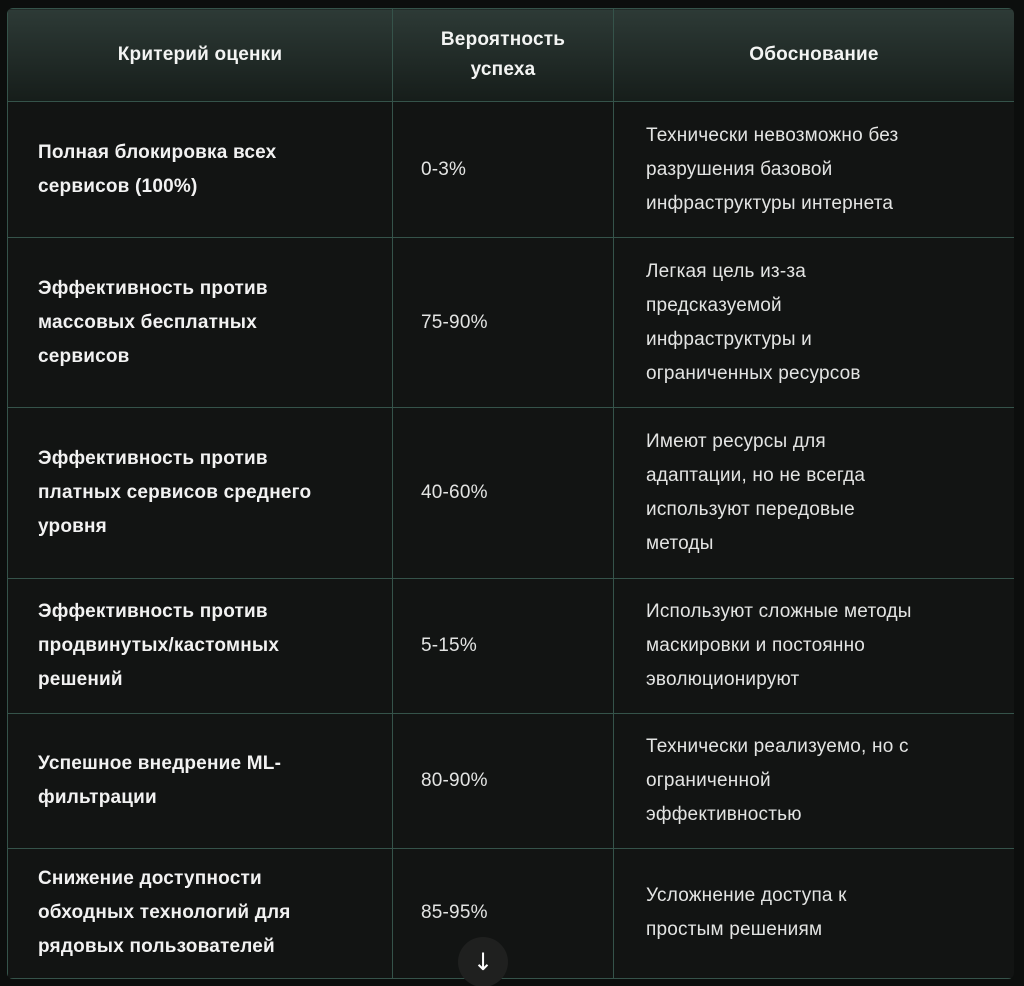 Image resolution: width=1024 pixels, height=986 pixels. Describe the element at coordinates (200, 55) in the screenshot. I see `column-header-criterion: Критерий оценки` at that location.